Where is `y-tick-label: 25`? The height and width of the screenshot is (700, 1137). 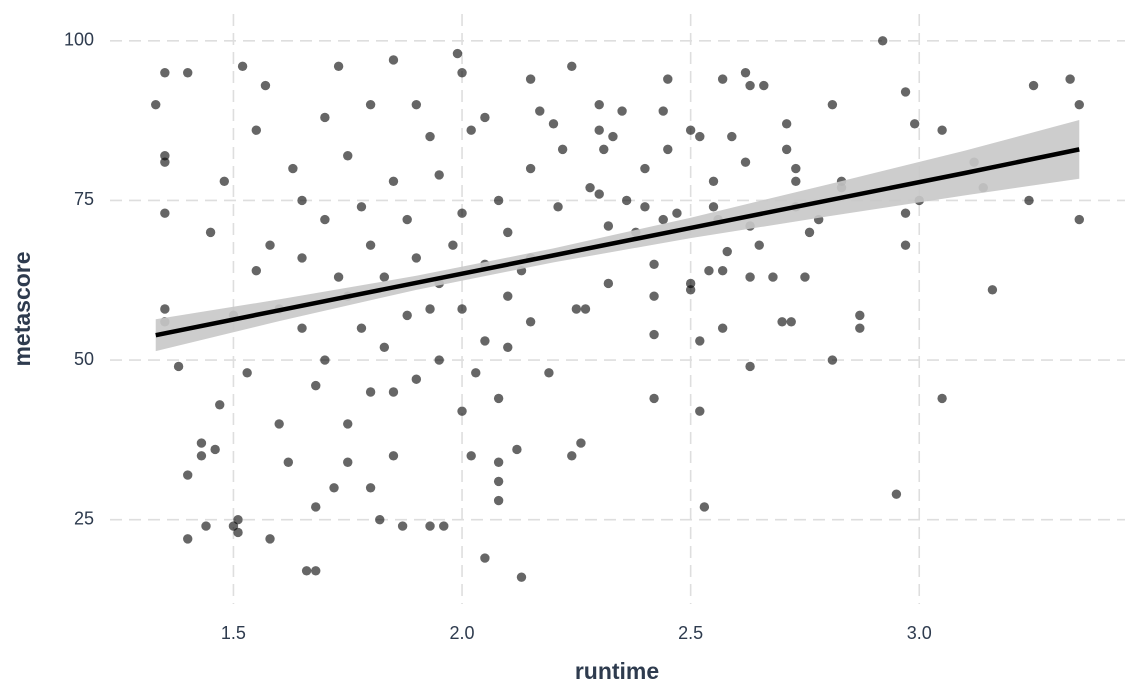
y-tick-label: 25 is located at coordinates (84, 518).